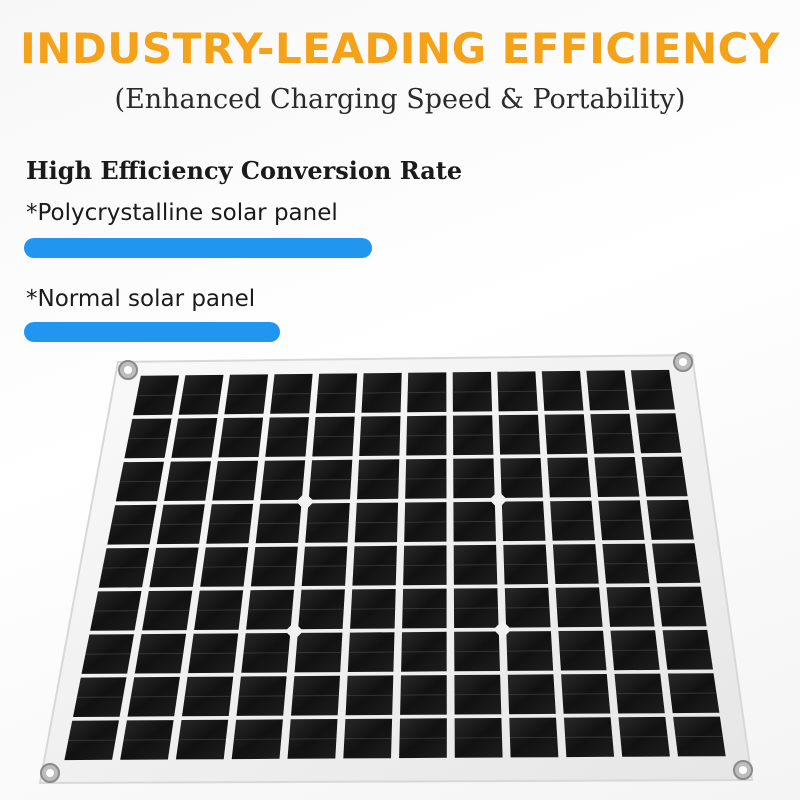  I want to click on page-subtitle: (Enhanced Charging Speed & Portability), so click(400, 99).